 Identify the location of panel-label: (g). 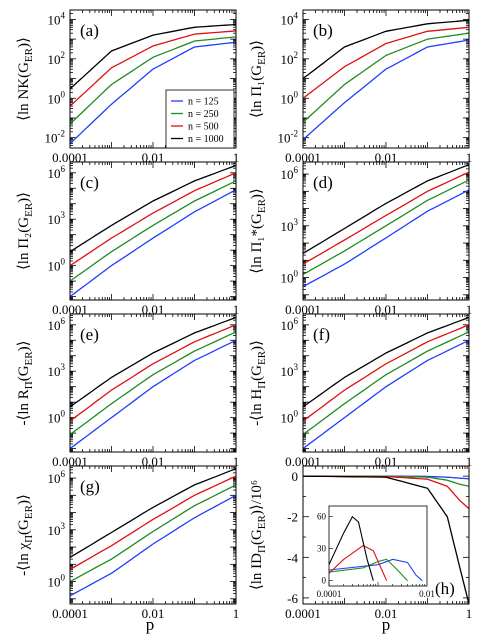
(90, 486).